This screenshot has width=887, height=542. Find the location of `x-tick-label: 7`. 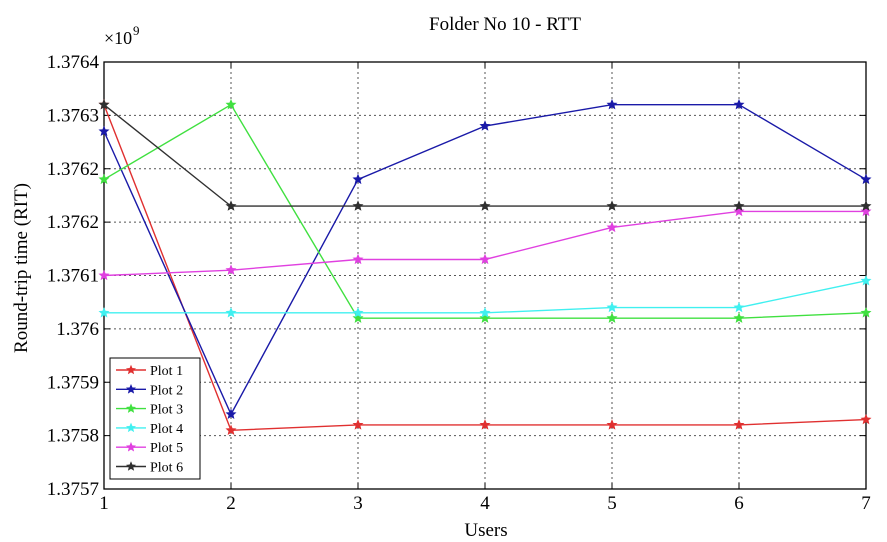

x-tick-label: 7 is located at coordinates (866, 503).